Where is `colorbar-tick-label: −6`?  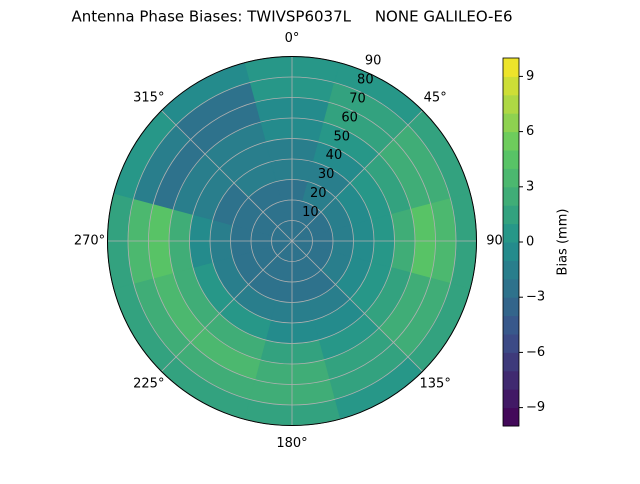
colorbar-tick-label: −6 is located at coordinates (535, 352).